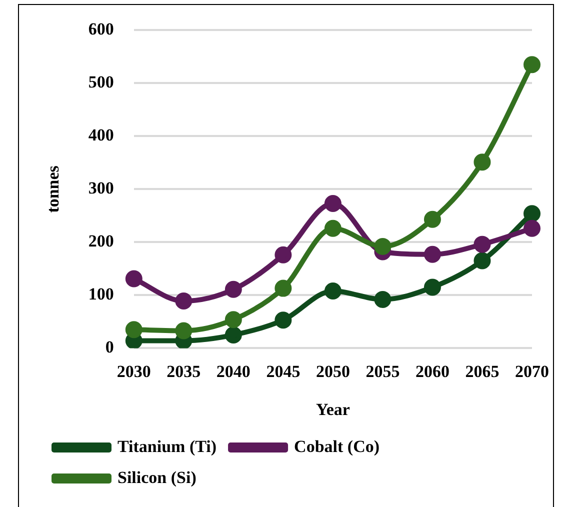  Describe the element at coordinates (283, 371) in the screenshot. I see `x-tick-label: 2045` at that location.